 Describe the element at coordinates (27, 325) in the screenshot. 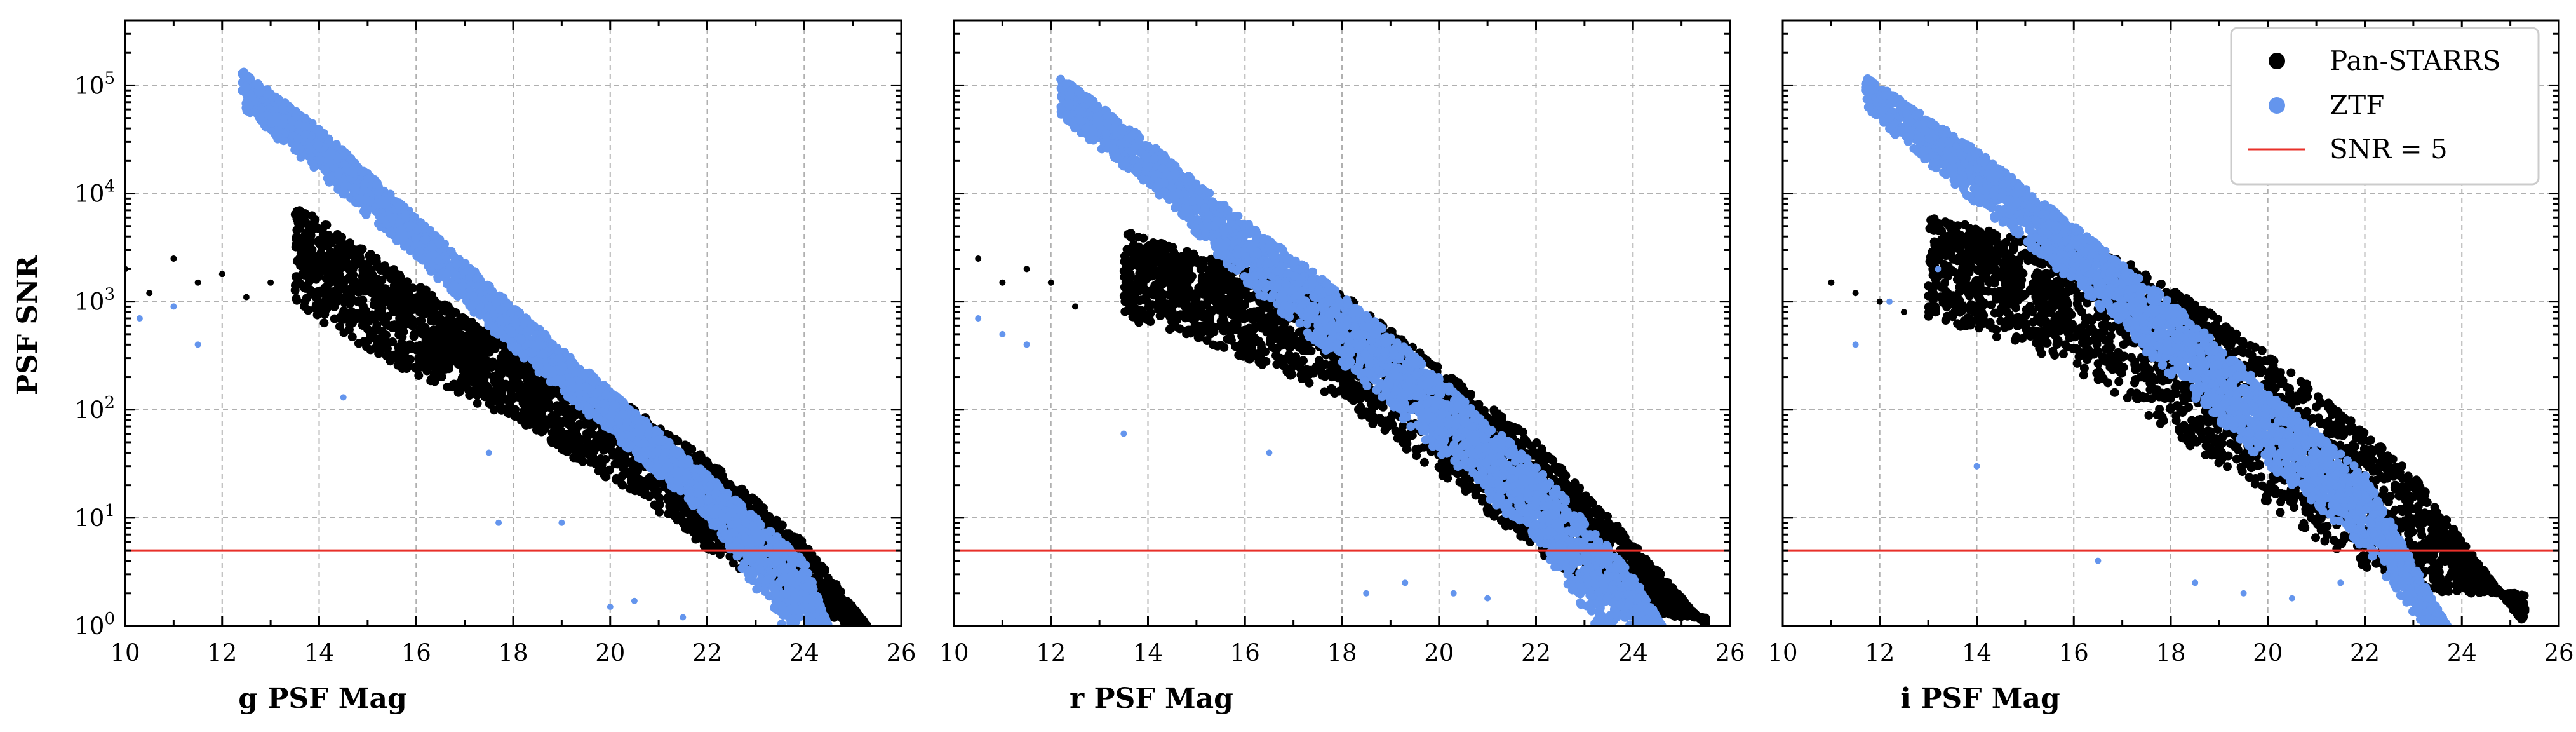

I see `y-axis-title: PSF SNR` at that location.